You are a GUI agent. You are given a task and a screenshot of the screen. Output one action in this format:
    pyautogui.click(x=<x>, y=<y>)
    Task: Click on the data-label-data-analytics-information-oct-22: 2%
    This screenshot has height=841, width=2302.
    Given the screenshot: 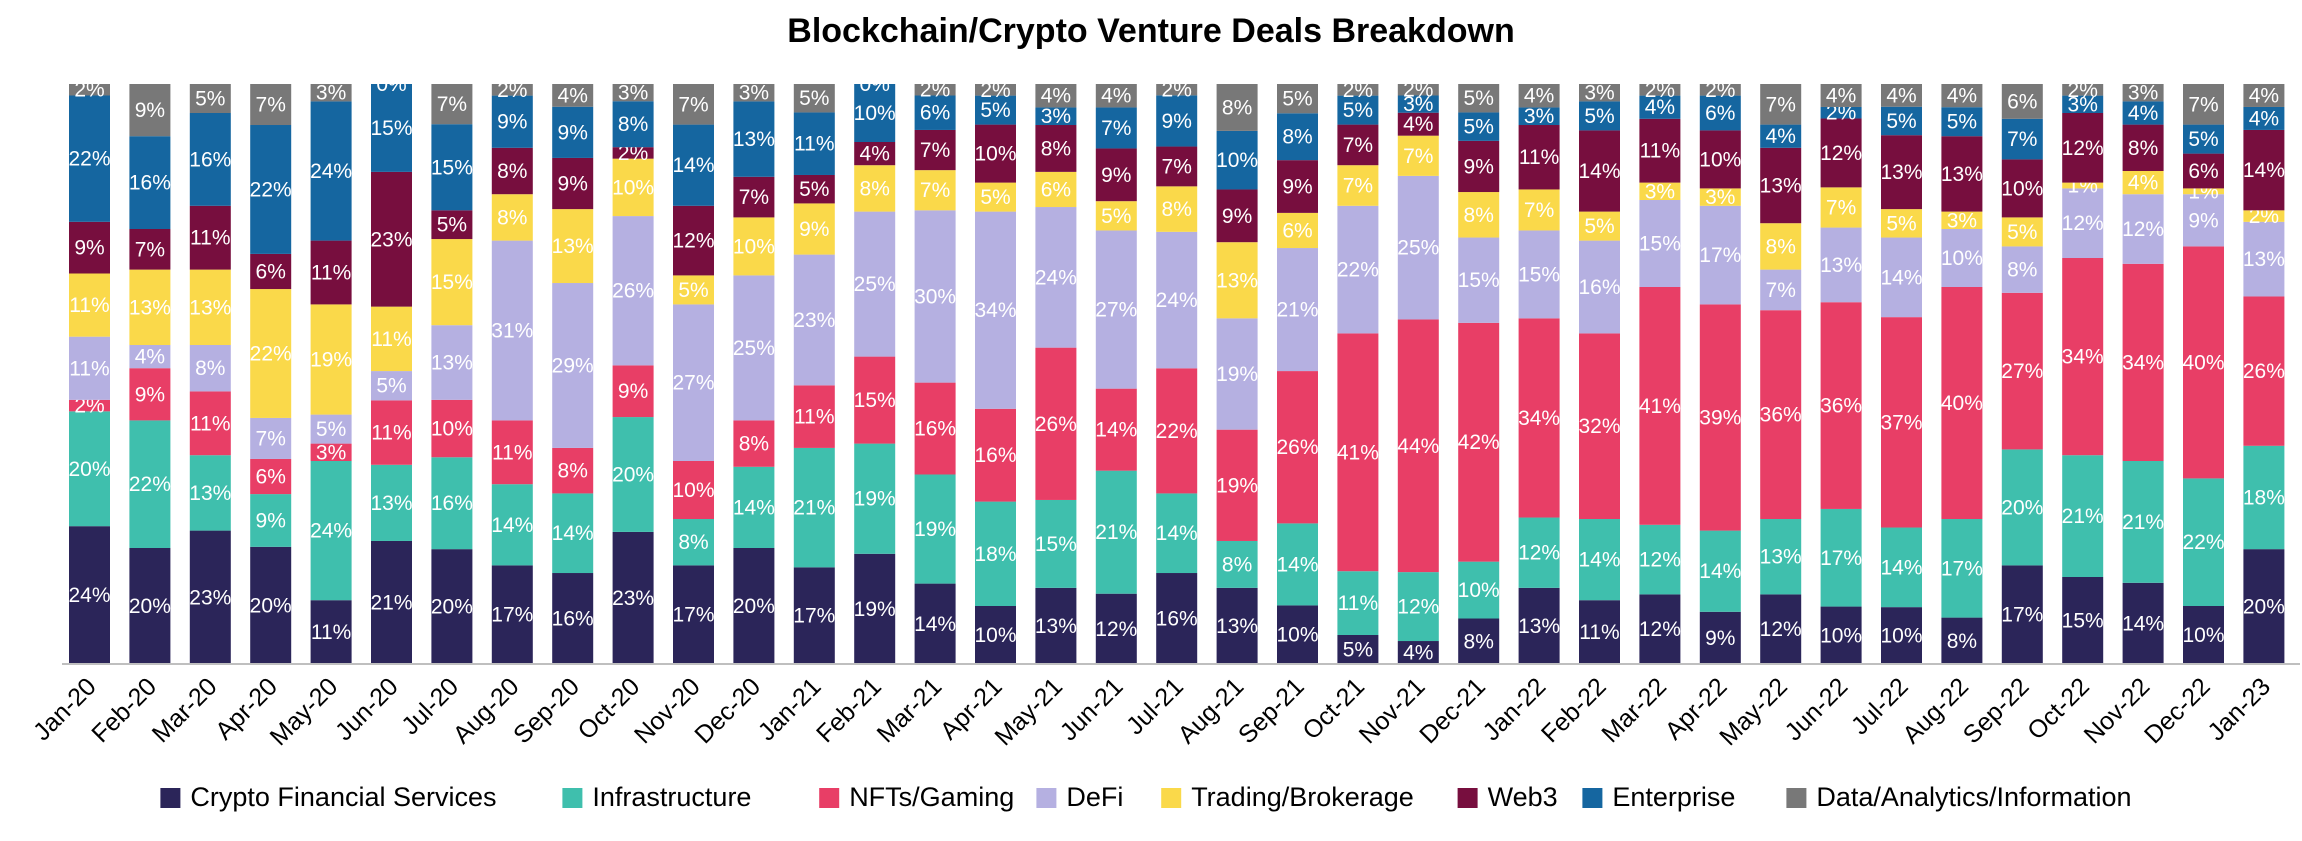 What is the action you would take?
    pyautogui.click(x=2083, y=90)
    